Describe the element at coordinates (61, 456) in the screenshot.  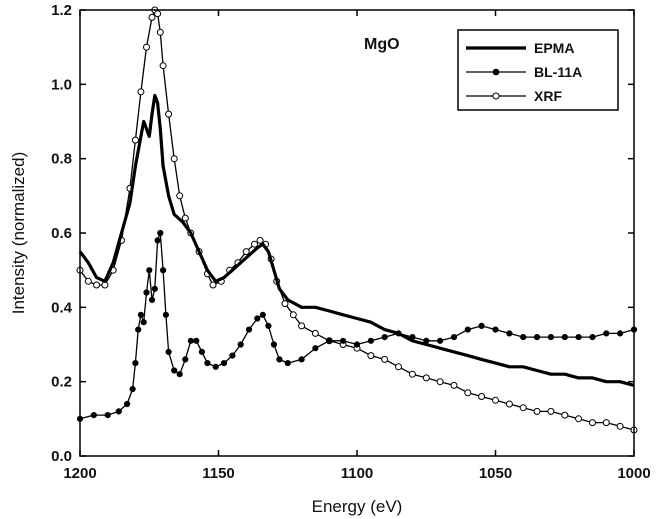
I see `y-tick-label: 0.0` at that location.